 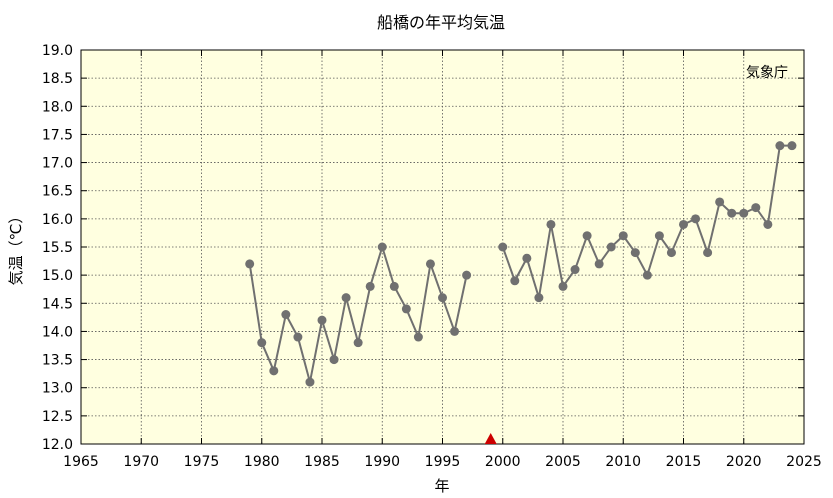 I want to click on x-tick-label: 1990, so click(x=382, y=462).